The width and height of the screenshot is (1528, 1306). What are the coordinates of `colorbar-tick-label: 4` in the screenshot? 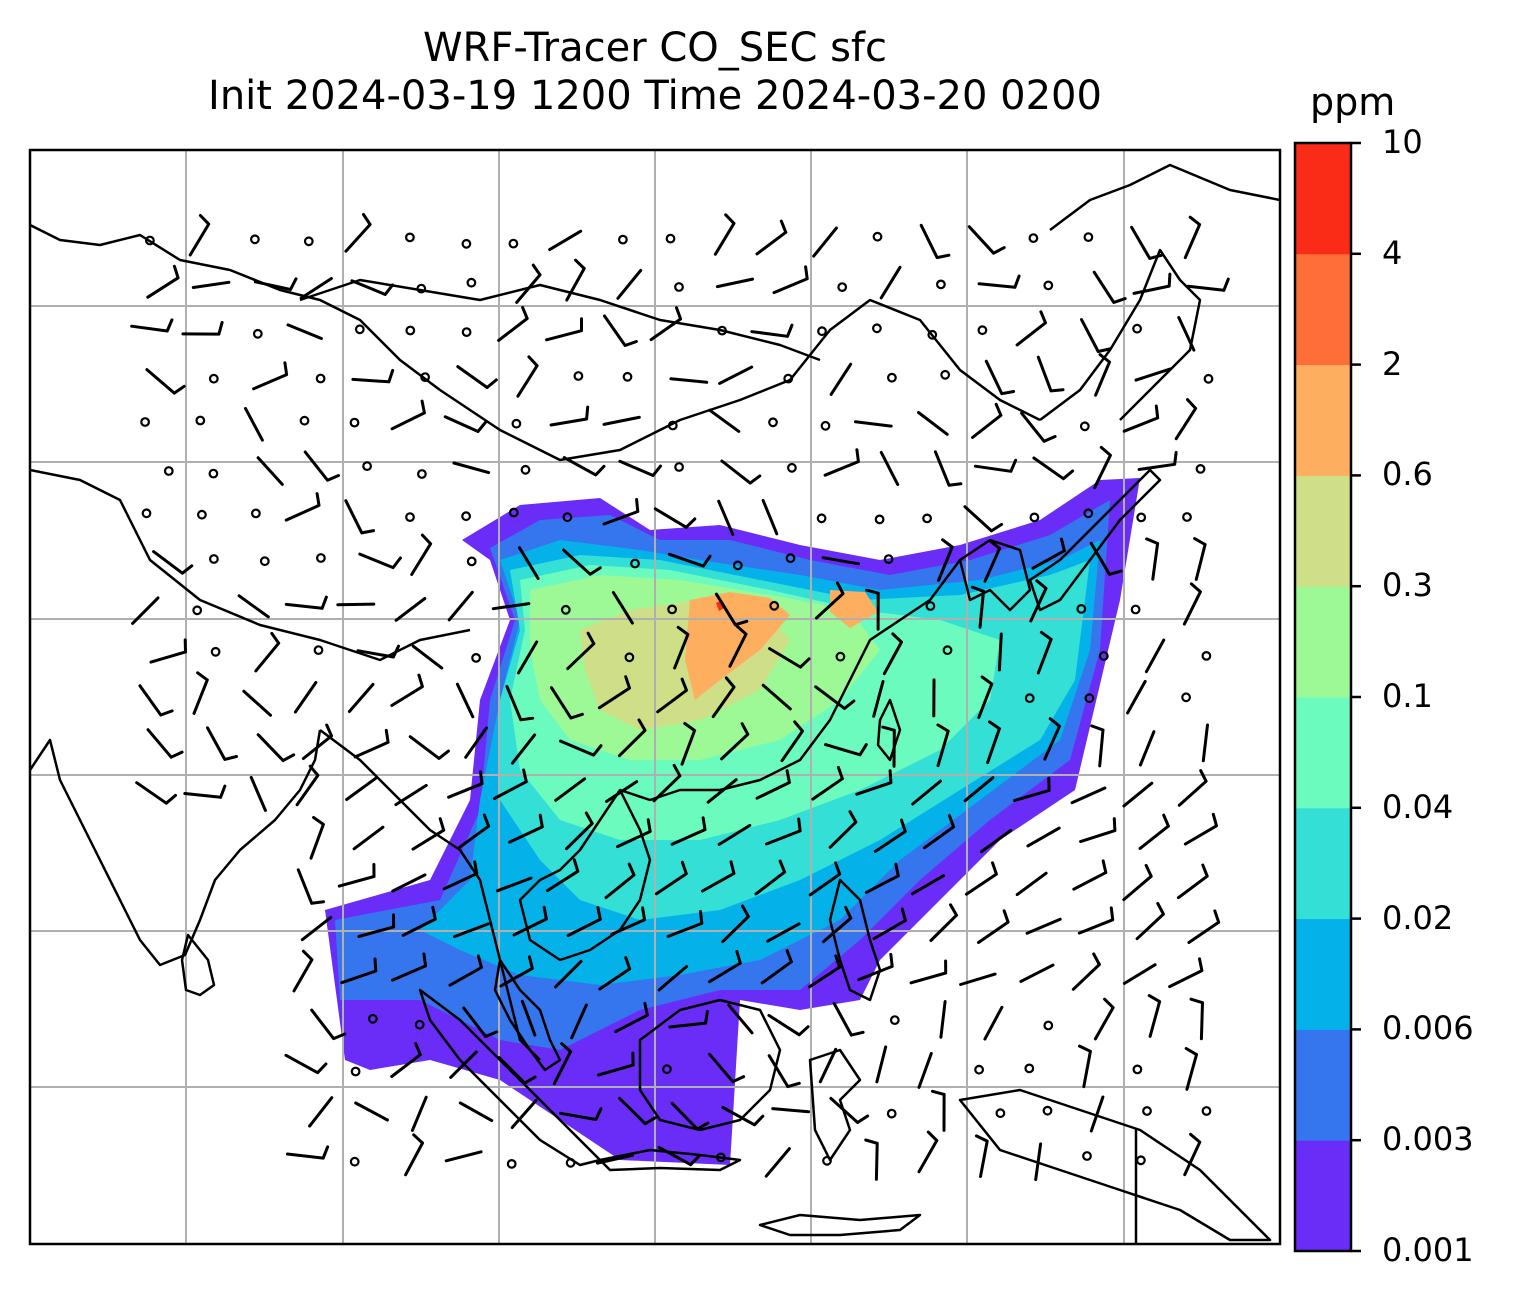 It's located at (1392, 252).